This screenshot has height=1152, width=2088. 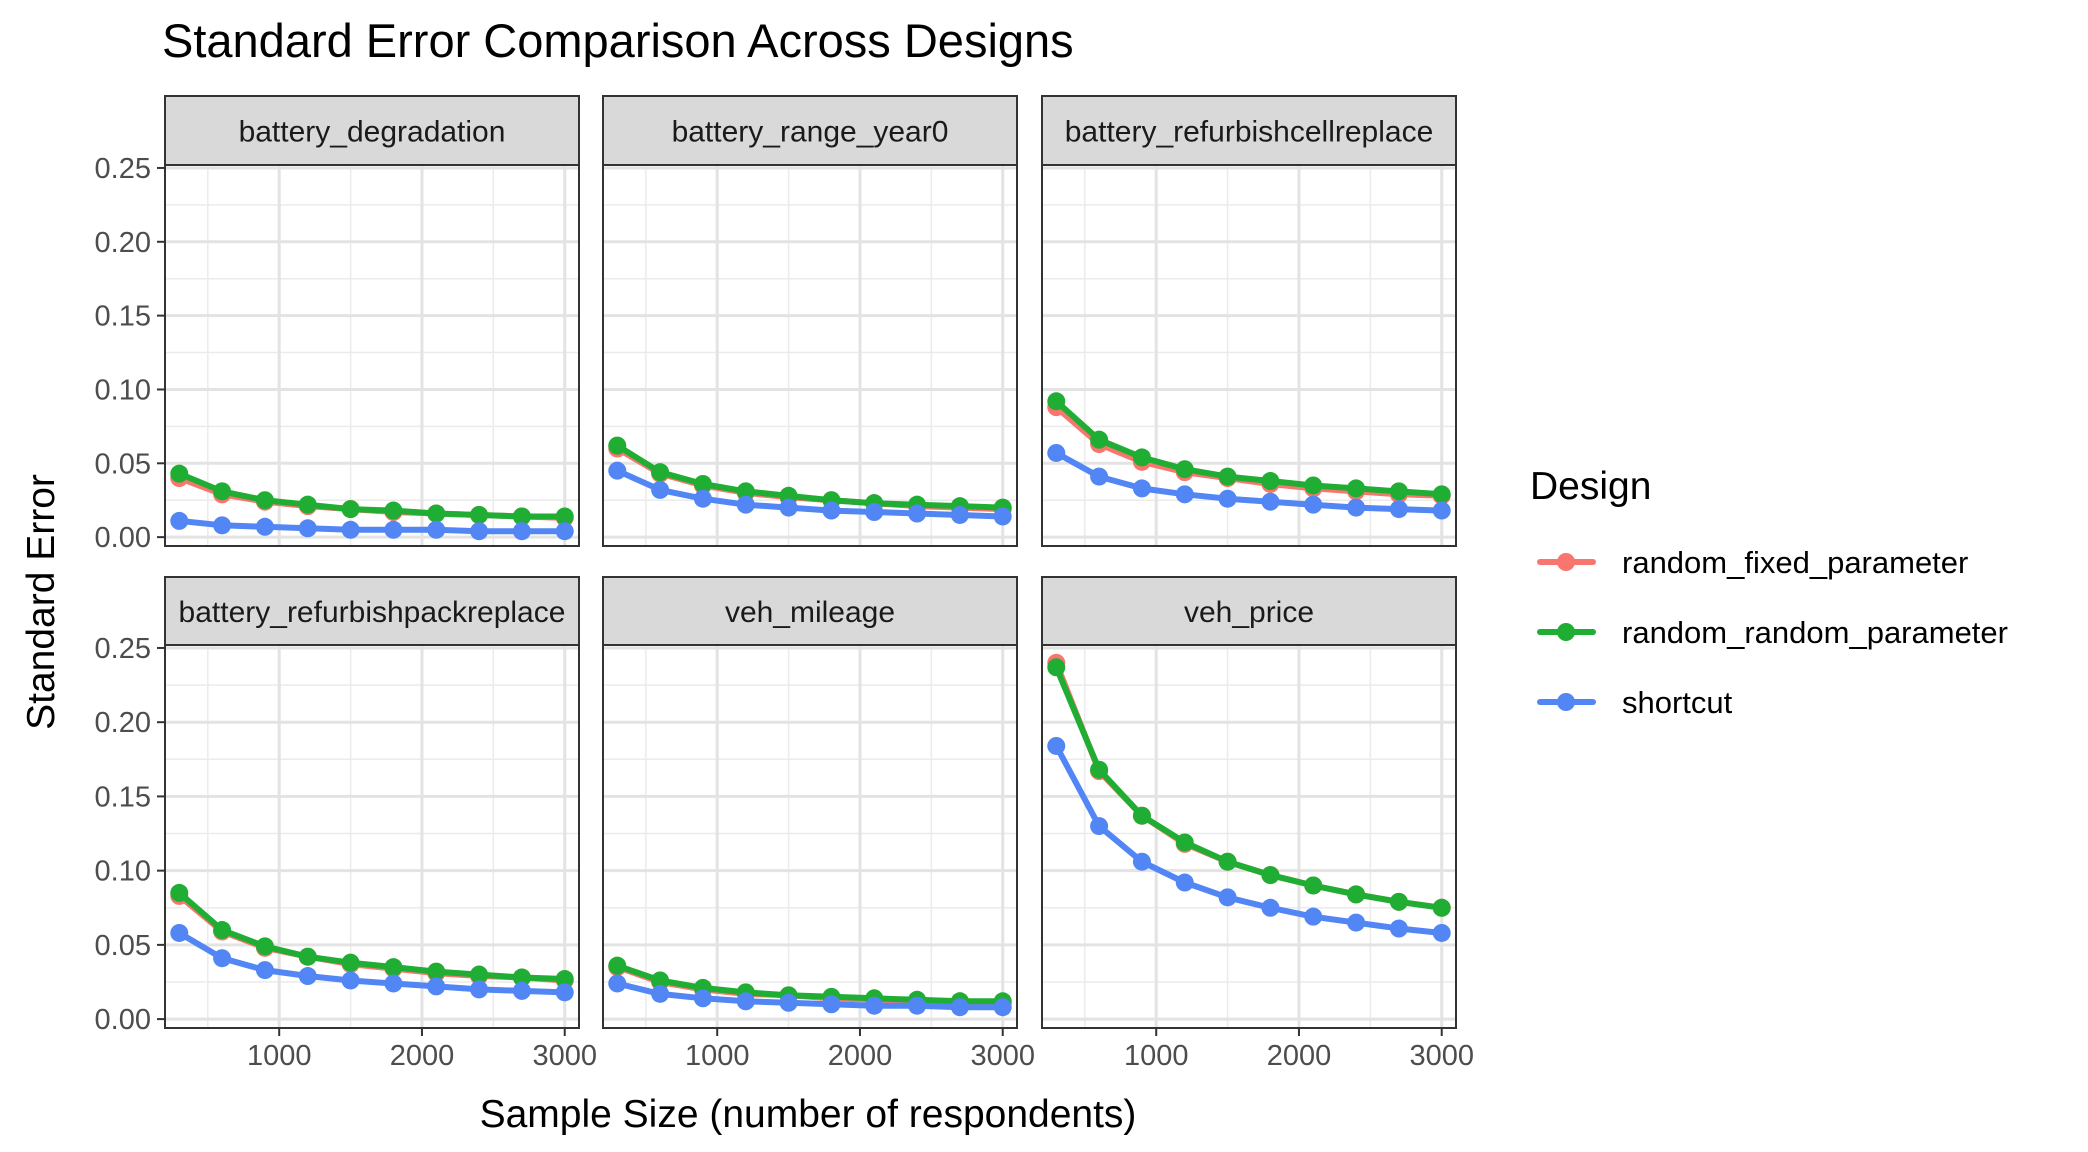 I want to click on y-tick-label: 0.05, so click(x=123, y=464).